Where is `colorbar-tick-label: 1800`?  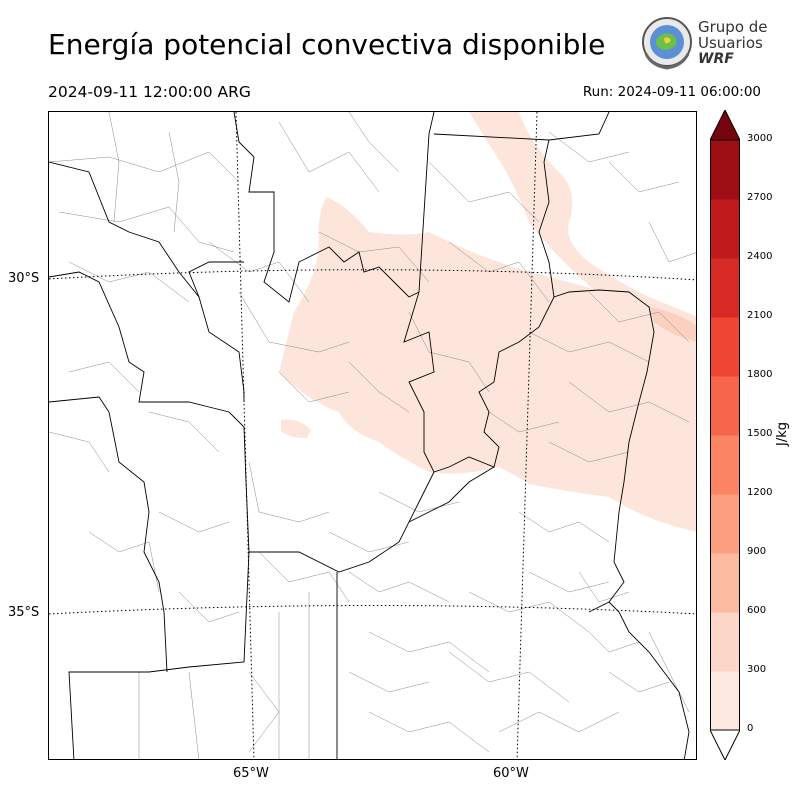
colorbar-tick-label: 1800 is located at coordinates (760, 374).